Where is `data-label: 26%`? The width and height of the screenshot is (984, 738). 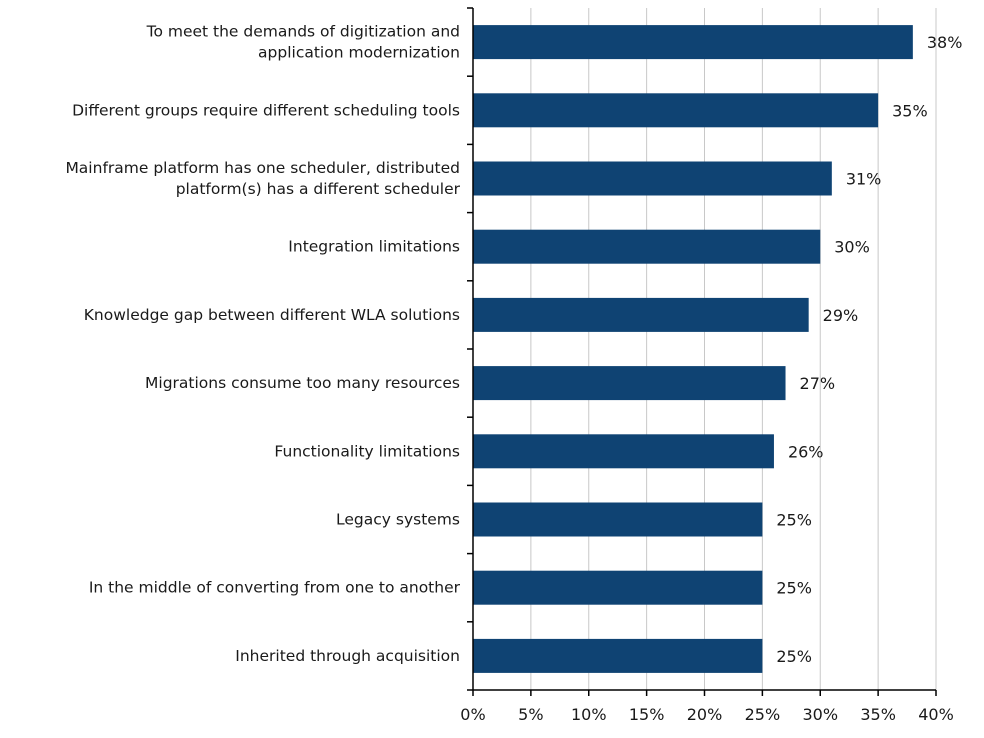 data-label: 26% is located at coordinates (806, 451).